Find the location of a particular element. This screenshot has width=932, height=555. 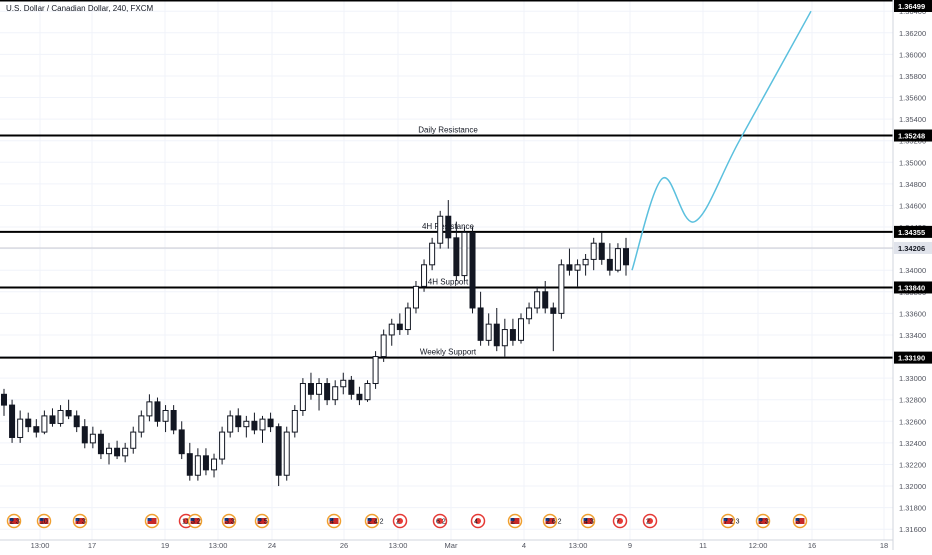

event-count: 2 4 2 is located at coordinates (376, 522).